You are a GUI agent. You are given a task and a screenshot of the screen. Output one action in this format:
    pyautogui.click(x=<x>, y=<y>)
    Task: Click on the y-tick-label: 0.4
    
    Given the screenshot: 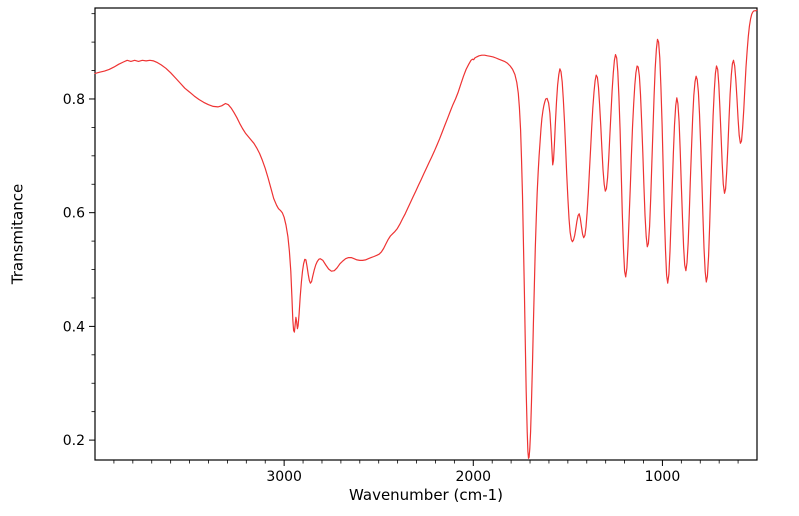 What is the action you would take?
    pyautogui.click(x=74, y=327)
    